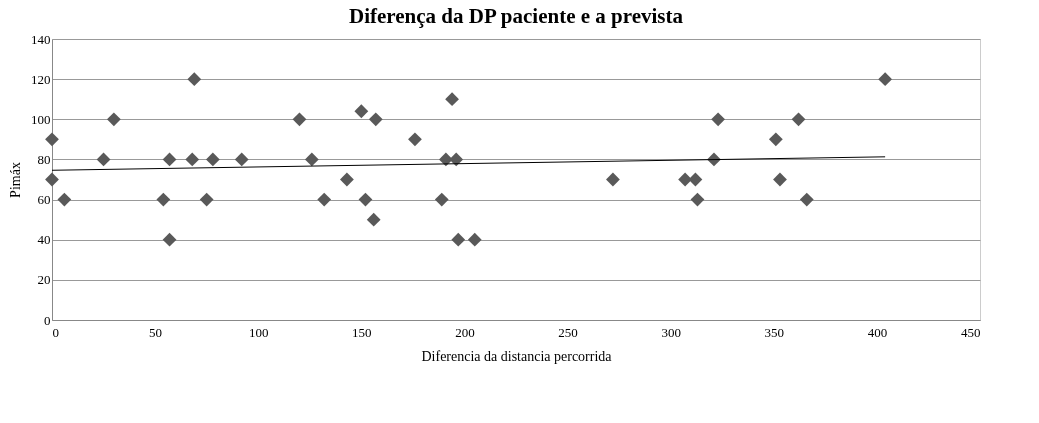  Describe the element at coordinates (971, 332) in the screenshot. I see `x-tick-label: 450` at that location.